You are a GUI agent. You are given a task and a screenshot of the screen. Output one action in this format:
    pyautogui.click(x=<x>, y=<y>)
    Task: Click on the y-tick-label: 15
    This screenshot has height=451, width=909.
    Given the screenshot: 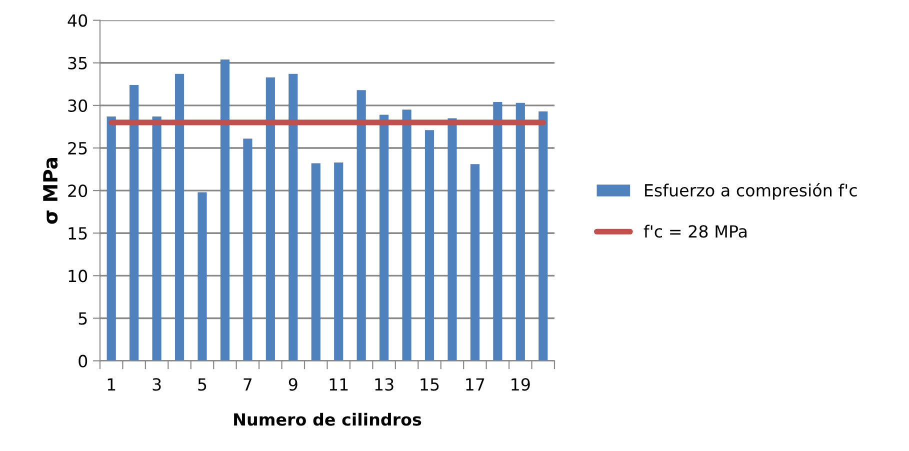 What is the action you would take?
    pyautogui.click(x=77, y=233)
    